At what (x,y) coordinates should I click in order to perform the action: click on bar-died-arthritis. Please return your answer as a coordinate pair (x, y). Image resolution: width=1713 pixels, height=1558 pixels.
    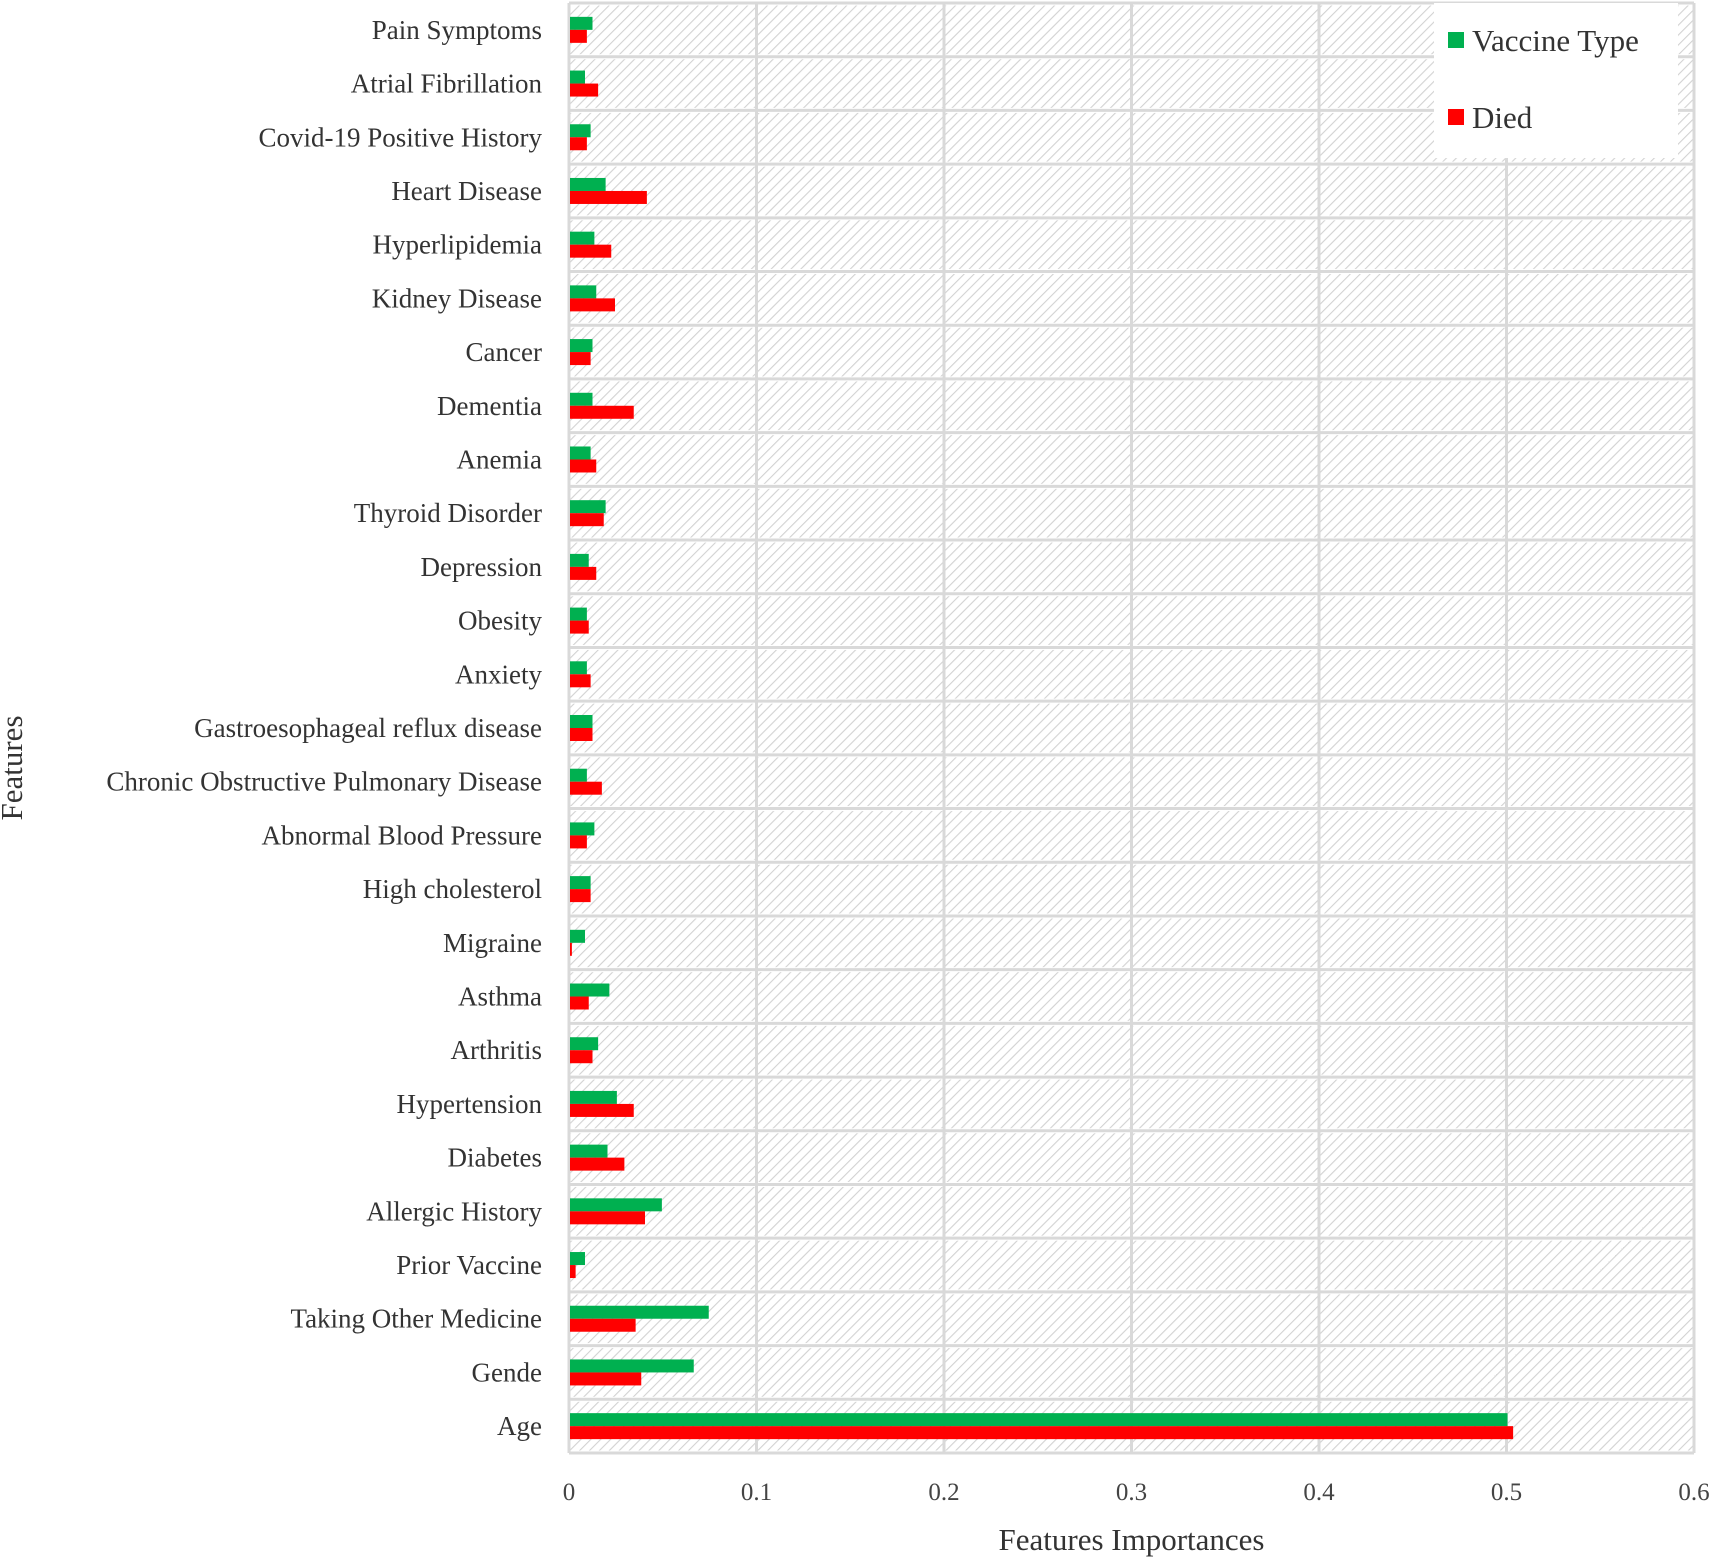
    Looking at the image, I should click on (581, 1057).